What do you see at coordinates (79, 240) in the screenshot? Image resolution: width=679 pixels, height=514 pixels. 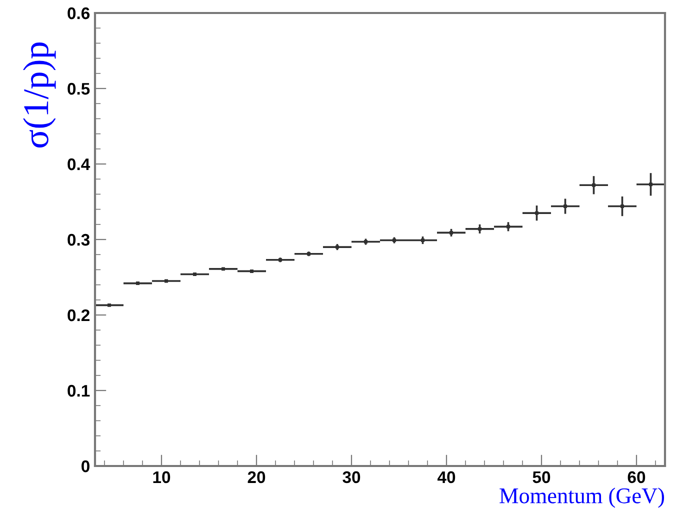 I see `y-tick-label: 0.3` at bounding box center [79, 240].